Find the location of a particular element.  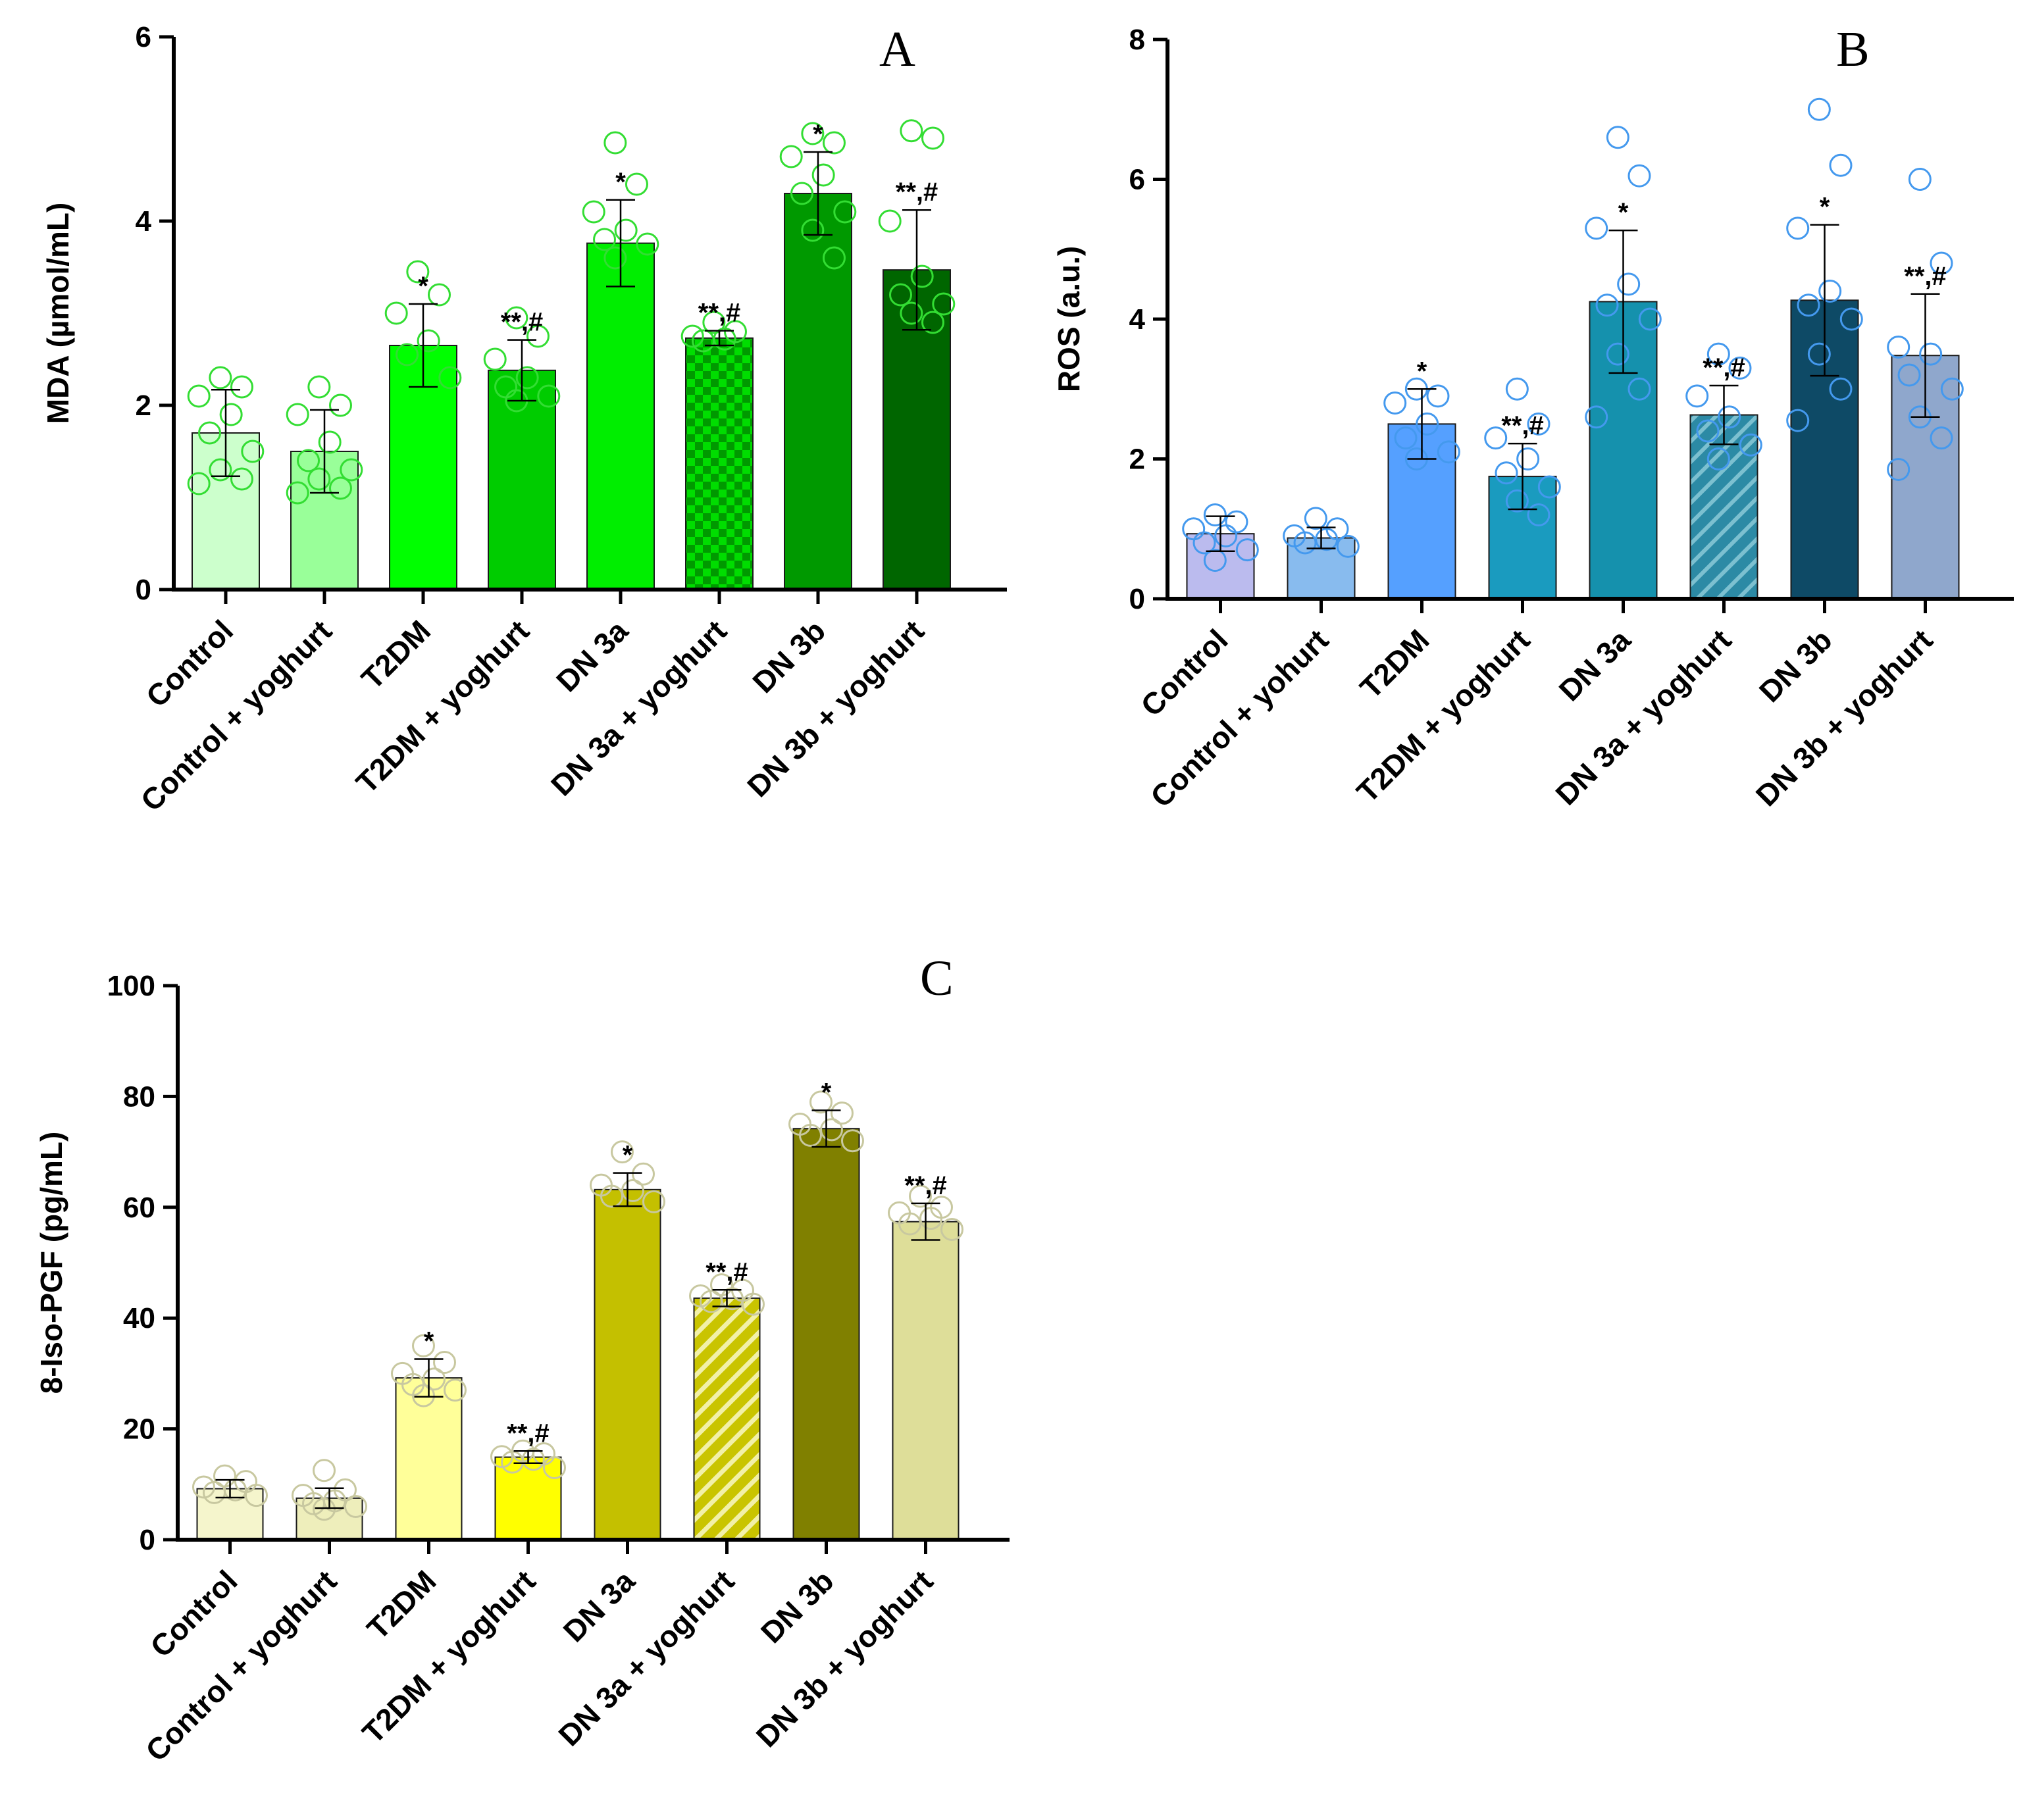

y-tick-label: 80 is located at coordinates (139, 1096).